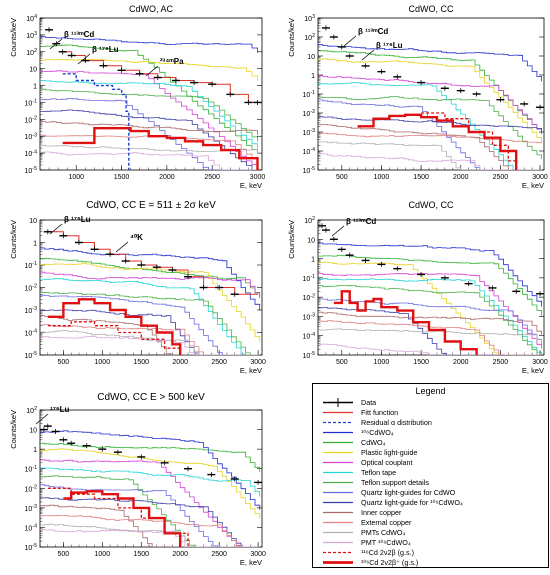 This screenshot has height=575, width=550. What do you see at coordinates (386, 522) in the screenshot?
I see `legend-item-label: External copper` at bounding box center [386, 522].